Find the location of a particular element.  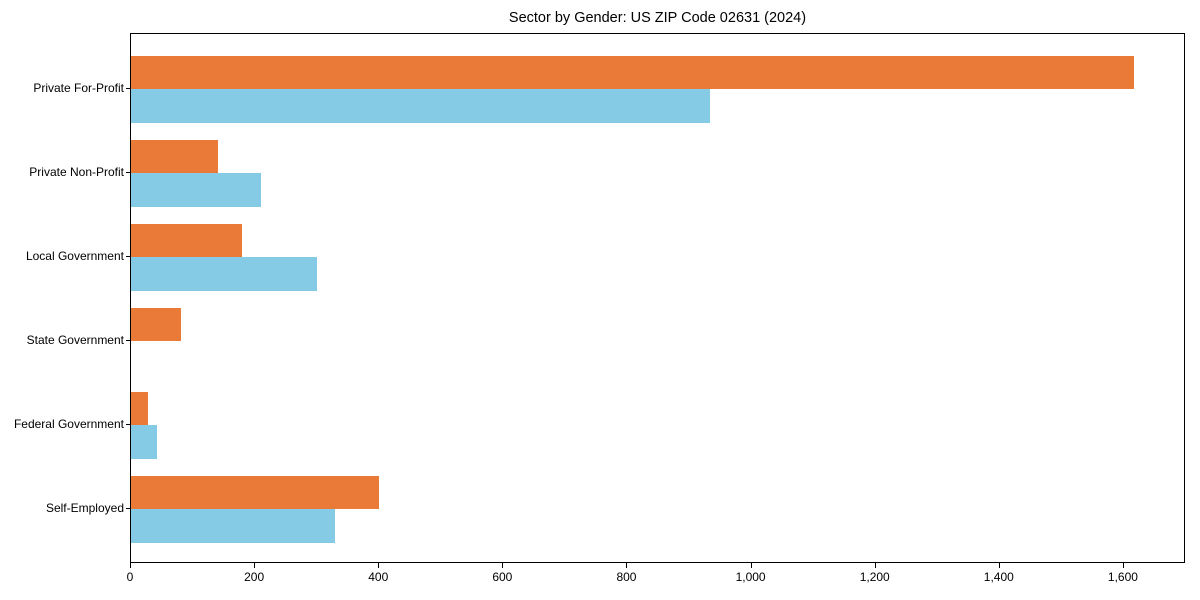

bar-female-private-non-profit is located at coordinates (196, 190).